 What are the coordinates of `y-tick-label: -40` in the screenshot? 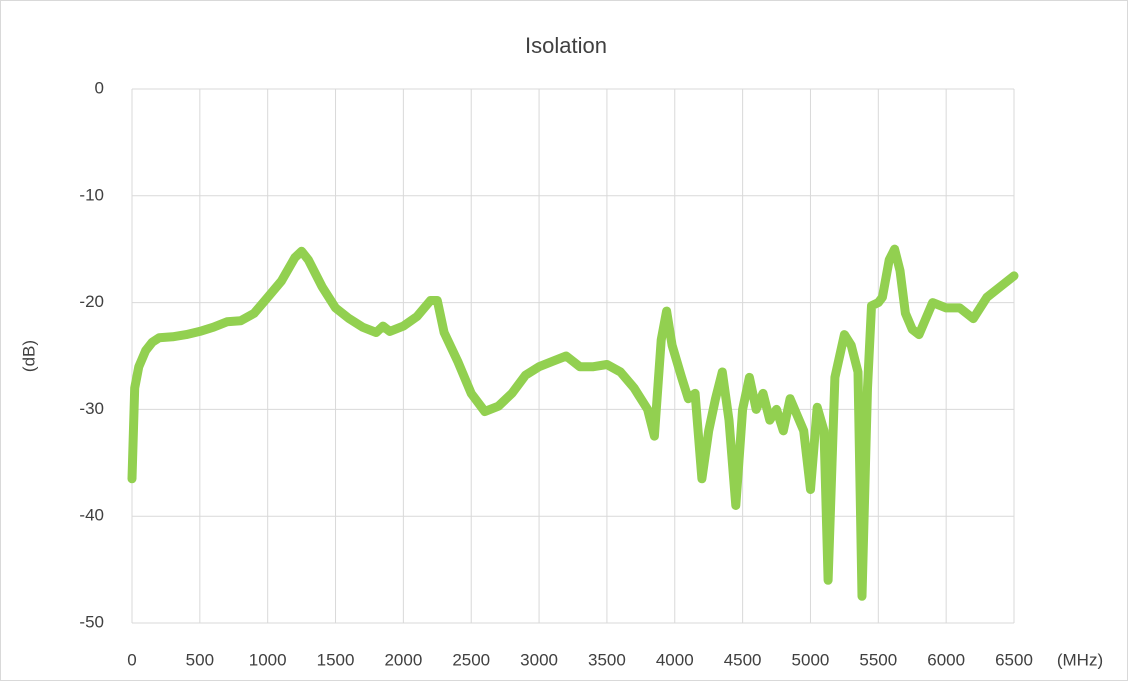 It's located at (91, 515).